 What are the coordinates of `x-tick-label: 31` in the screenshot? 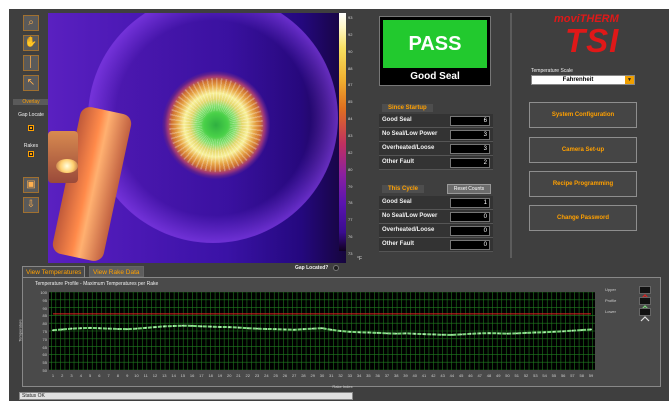 It's located at (331, 375).